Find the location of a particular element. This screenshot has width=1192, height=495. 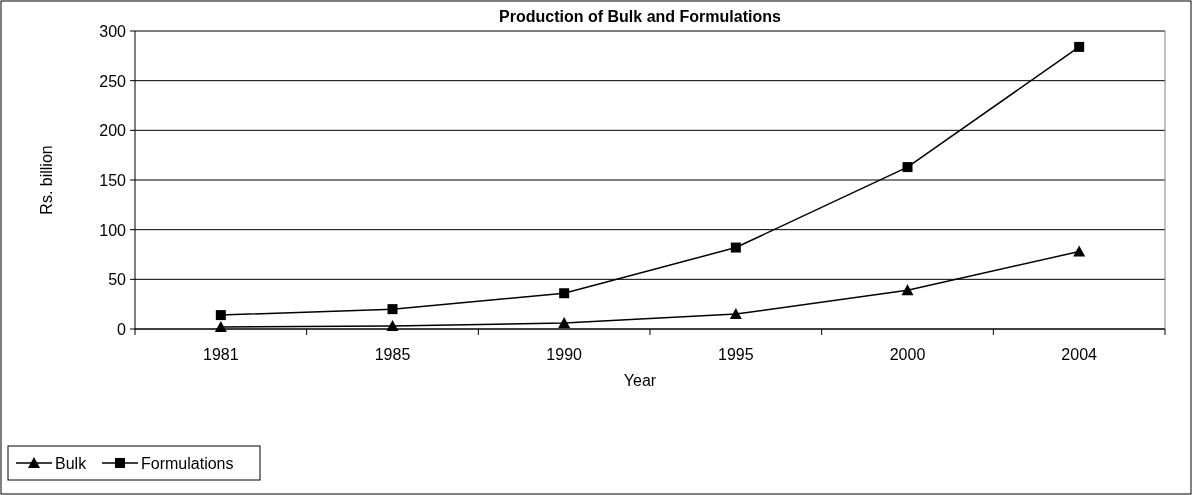

x-axis-title: Year is located at coordinates (640, 380).